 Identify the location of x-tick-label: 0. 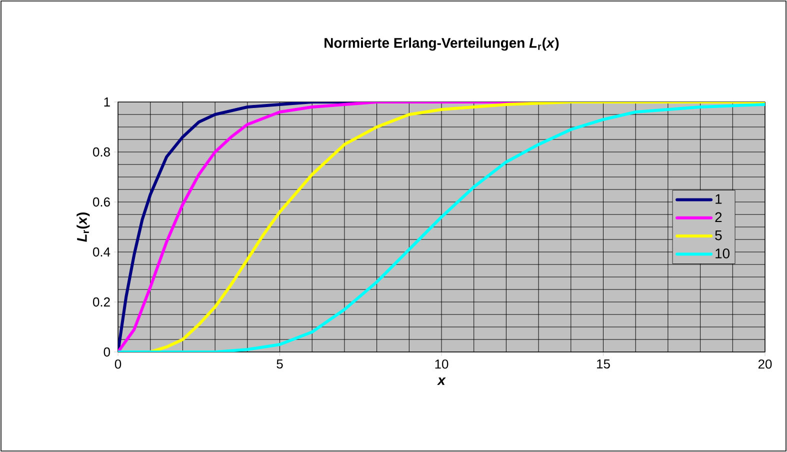
(118, 364).